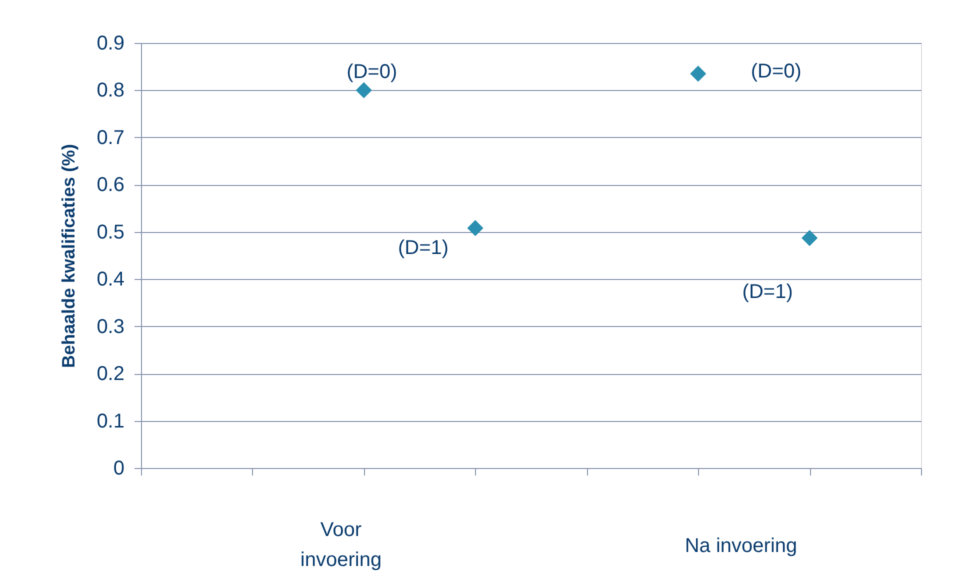 The image size is (954, 580). What do you see at coordinates (423, 248) in the screenshot?
I see `series-label: (D=1)` at bounding box center [423, 248].